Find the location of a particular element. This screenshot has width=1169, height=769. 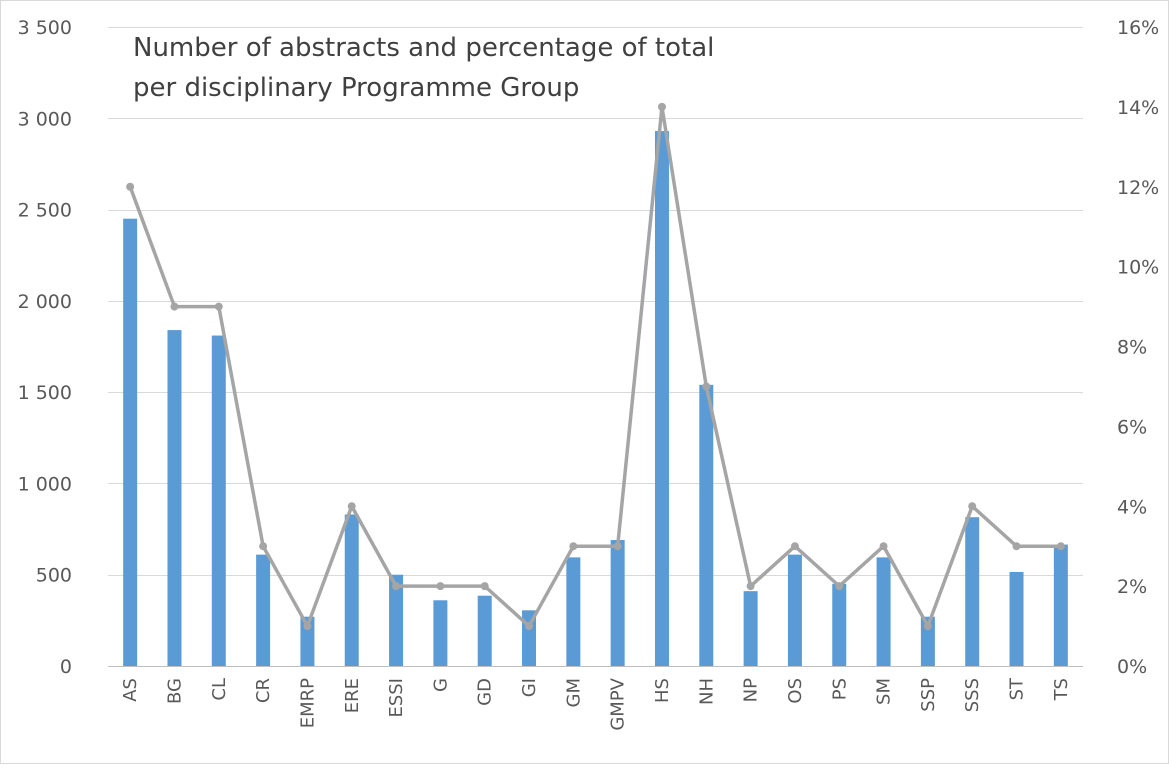

left-tick-label: 3 000 is located at coordinates (45, 119).